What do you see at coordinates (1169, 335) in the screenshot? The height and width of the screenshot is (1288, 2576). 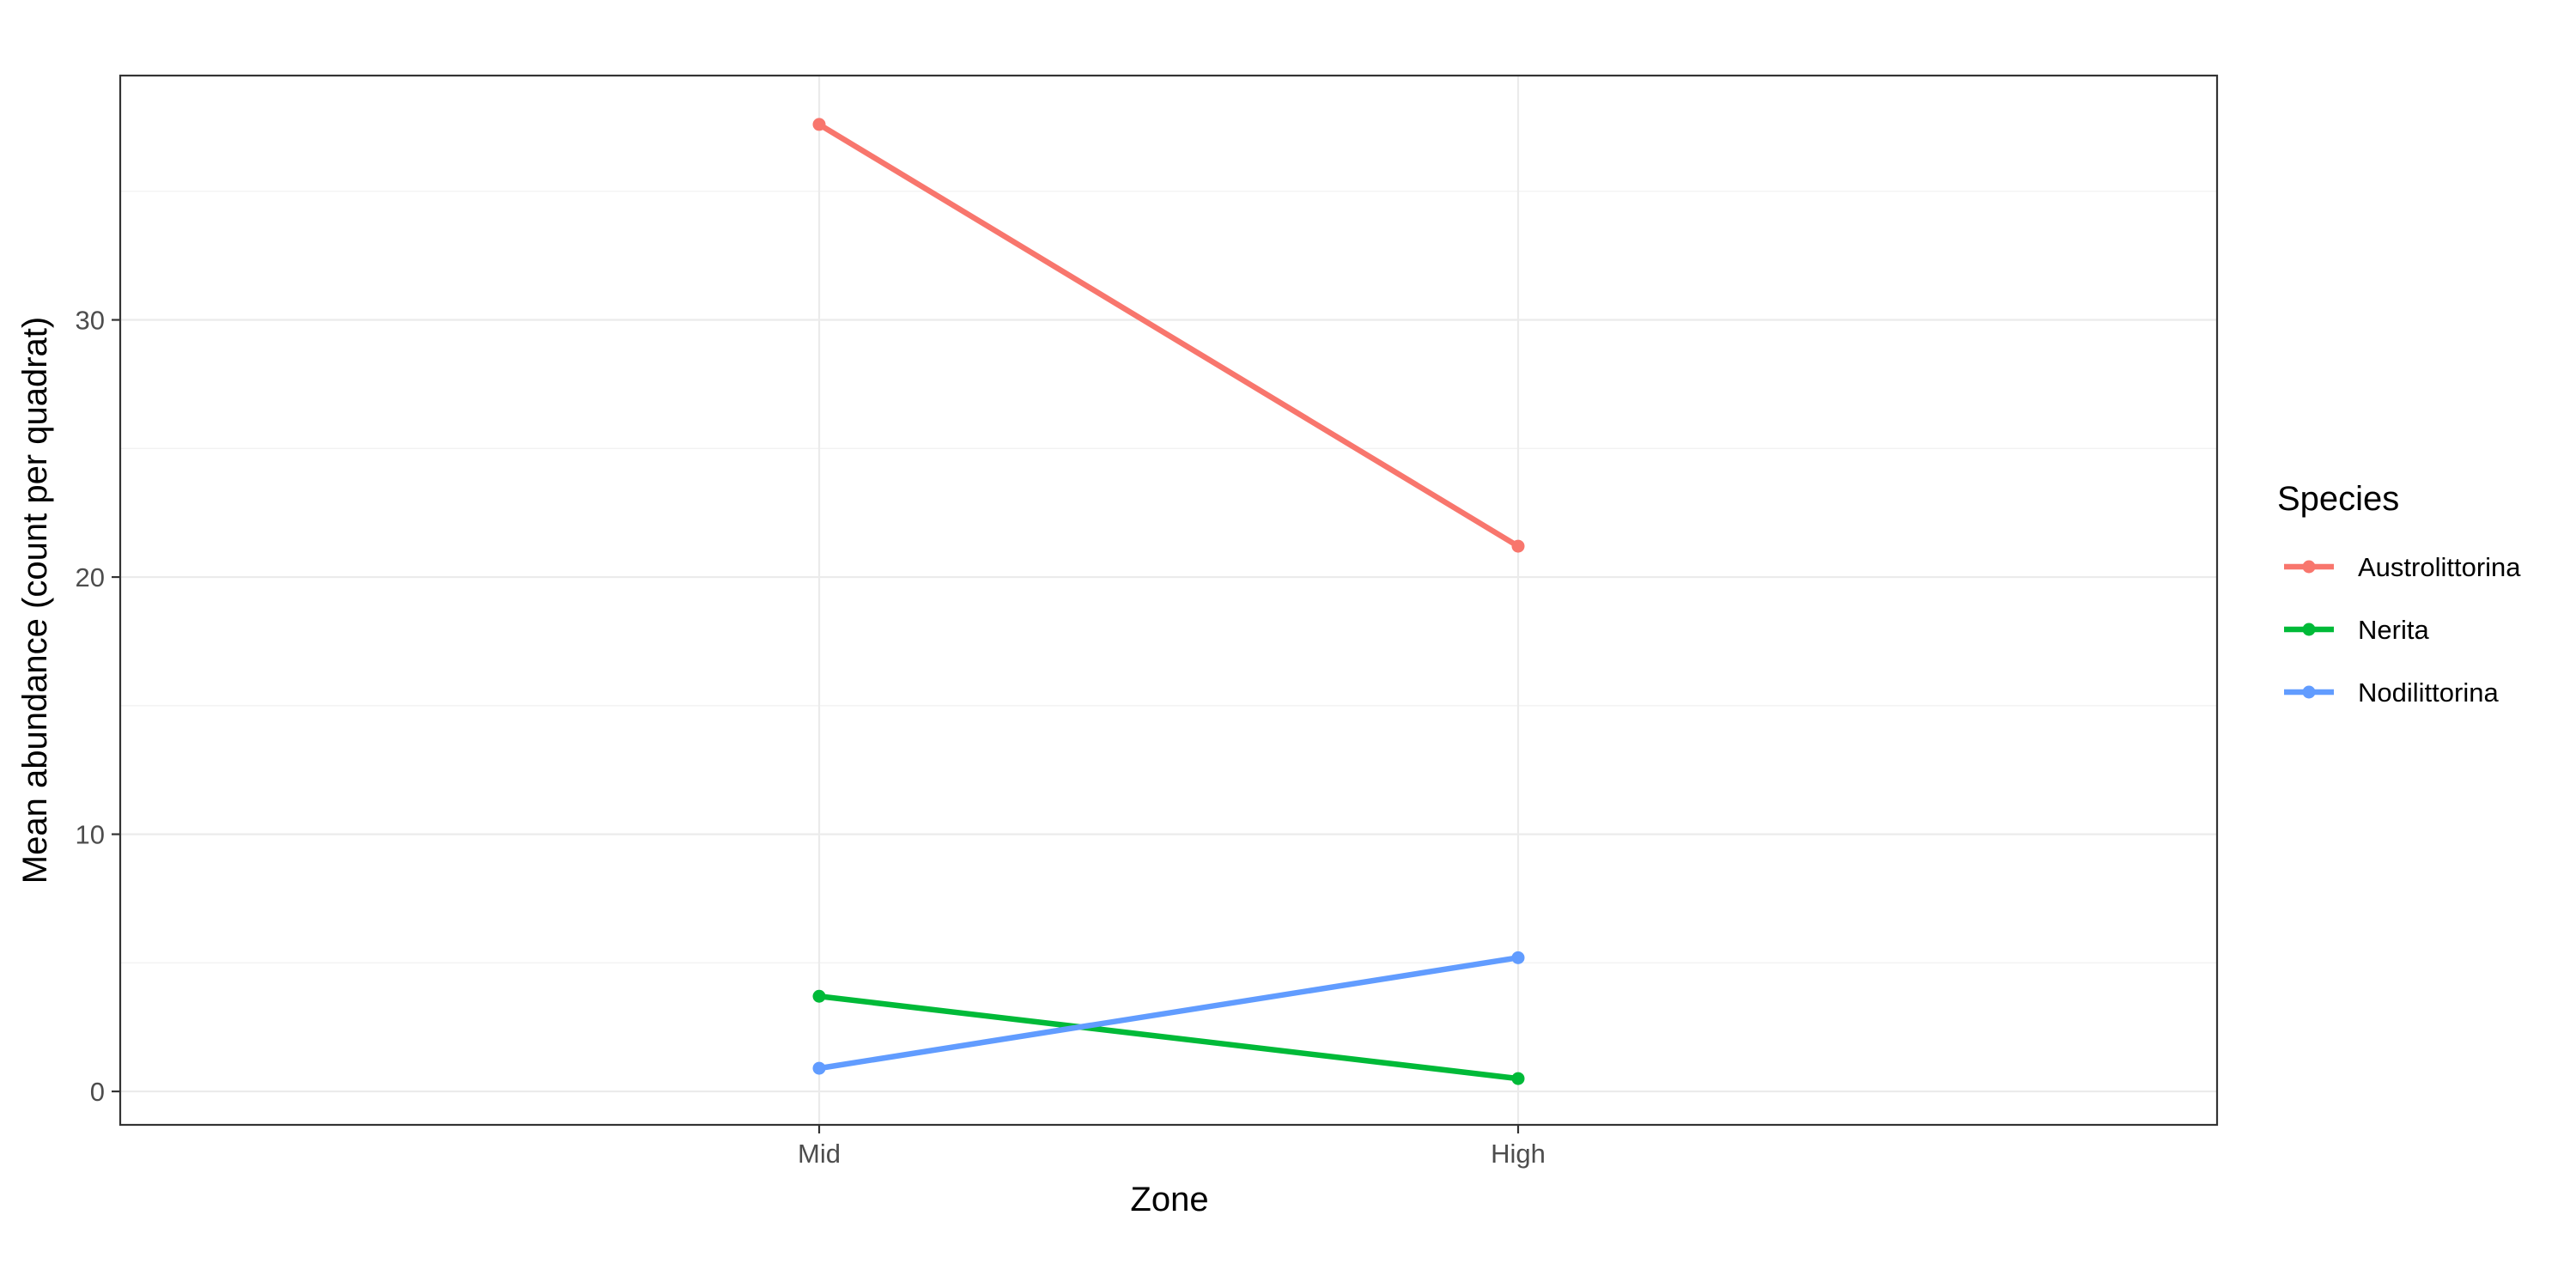 I see `series-line-austrolittorina` at bounding box center [1169, 335].